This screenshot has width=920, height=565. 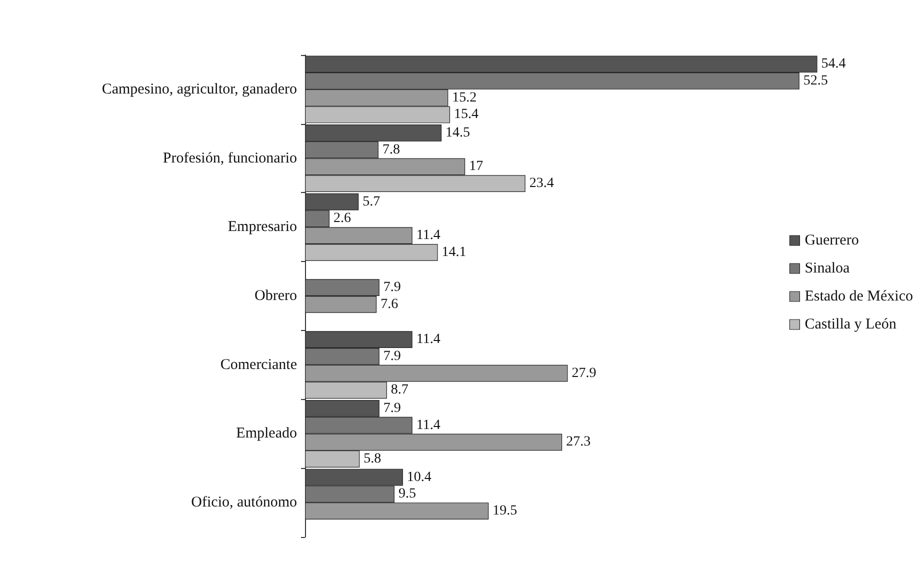 I want to click on legend-label: Castilla y León, so click(x=850, y=324).